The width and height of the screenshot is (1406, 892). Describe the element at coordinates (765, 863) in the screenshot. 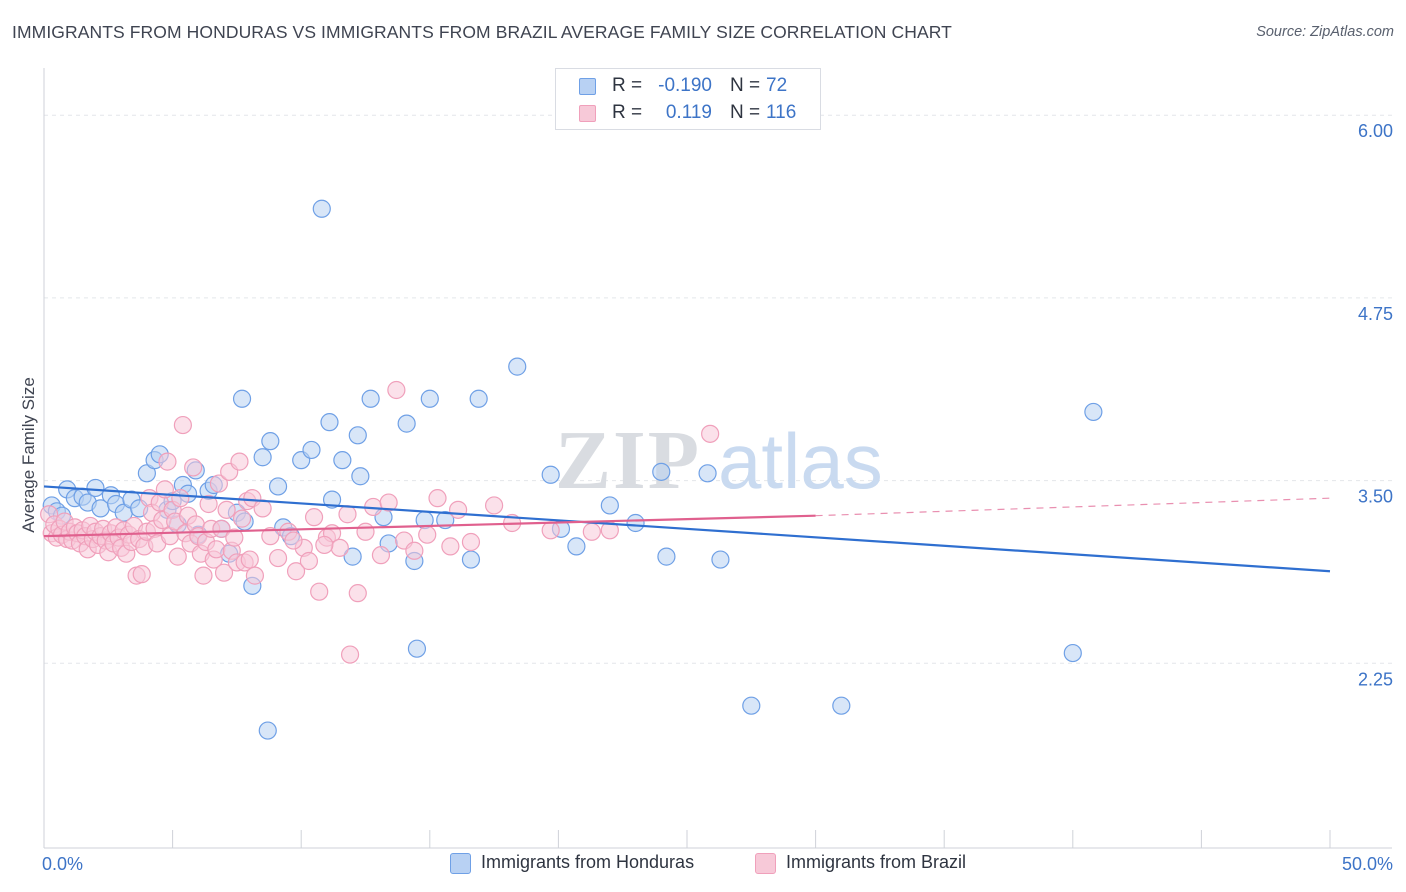

I see `brazil-legend-swatch` at that location.